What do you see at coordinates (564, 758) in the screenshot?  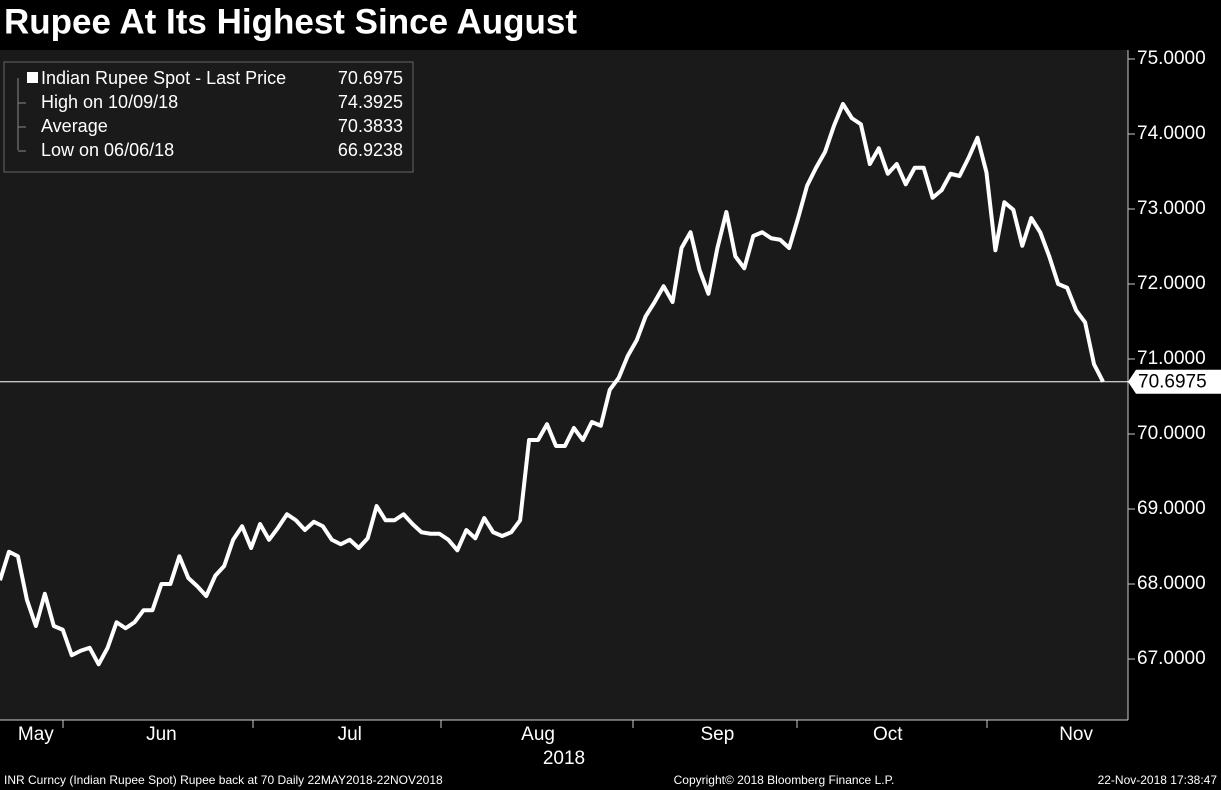 I see `x-axis-label: 2018` at bounding box center [564, 758].